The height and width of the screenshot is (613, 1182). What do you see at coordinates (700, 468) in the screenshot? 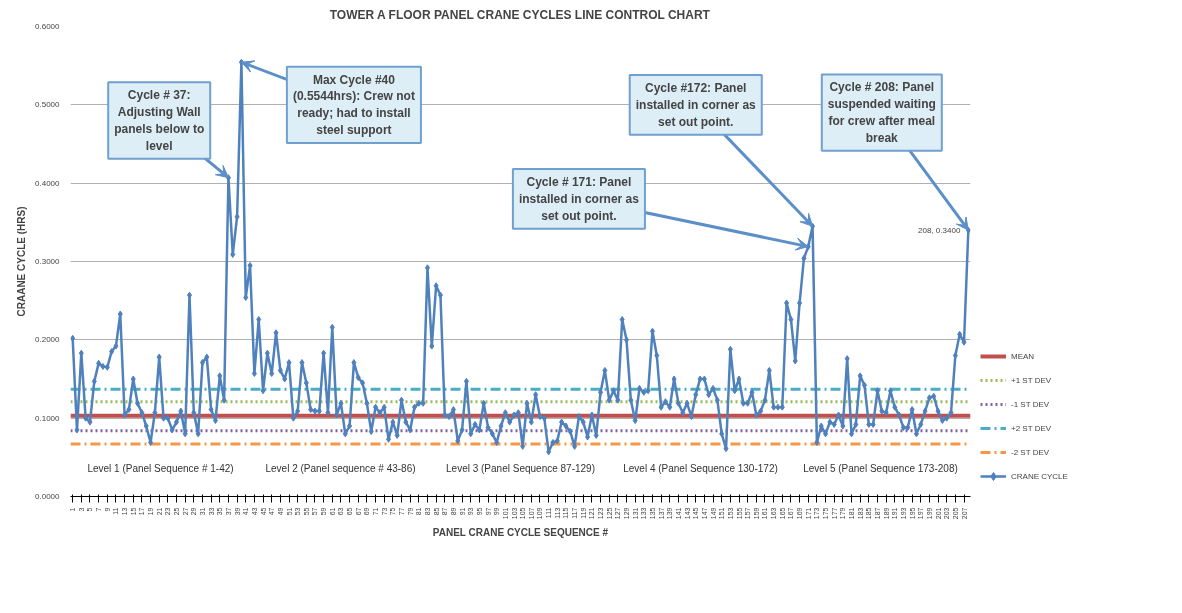
I see `annotation: Level 4 (Panel Sequence 130-172)` at bounding box center [700, 468].